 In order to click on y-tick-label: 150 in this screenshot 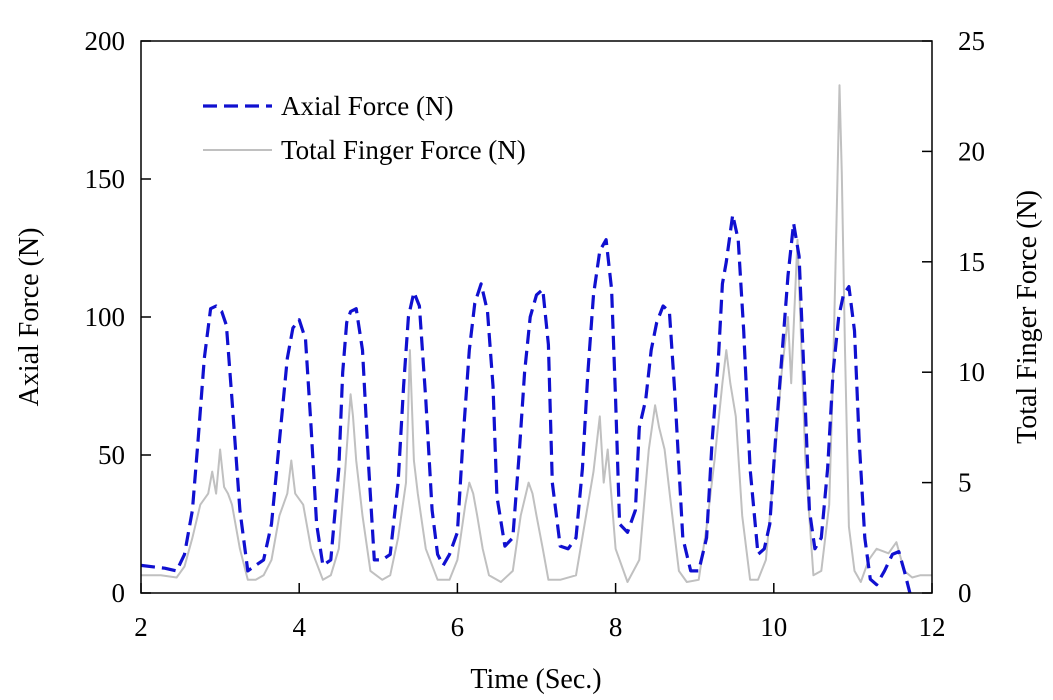, I will do `click(105, 179)`.